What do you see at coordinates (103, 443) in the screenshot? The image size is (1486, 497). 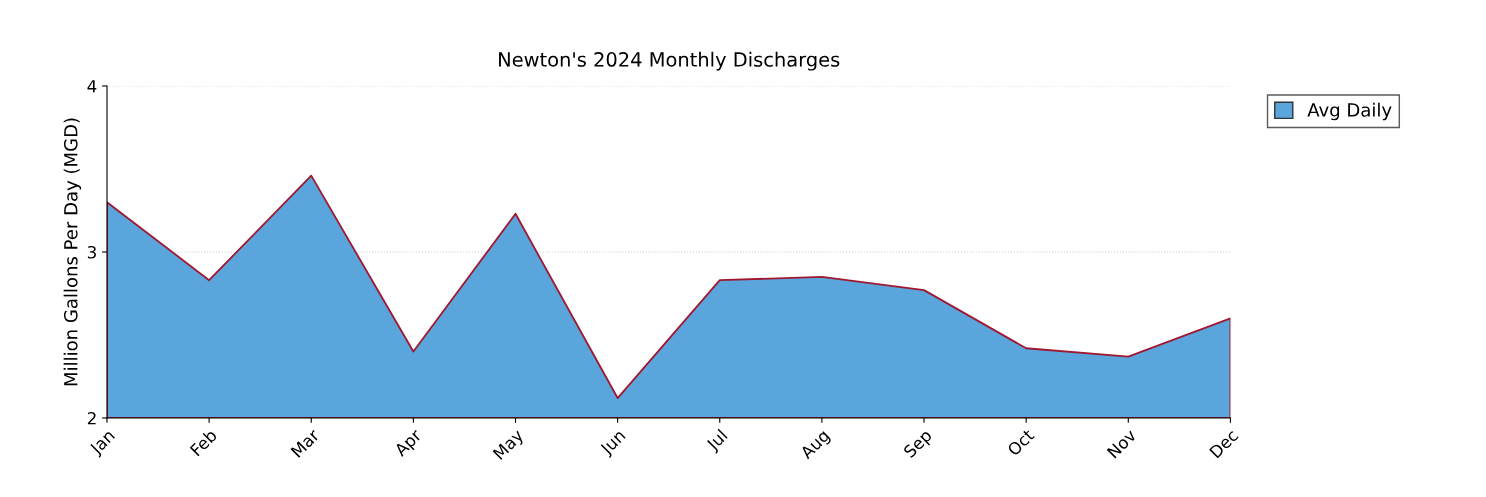 I see `x-tick-label: Jan` at bounding box center [103, 443].